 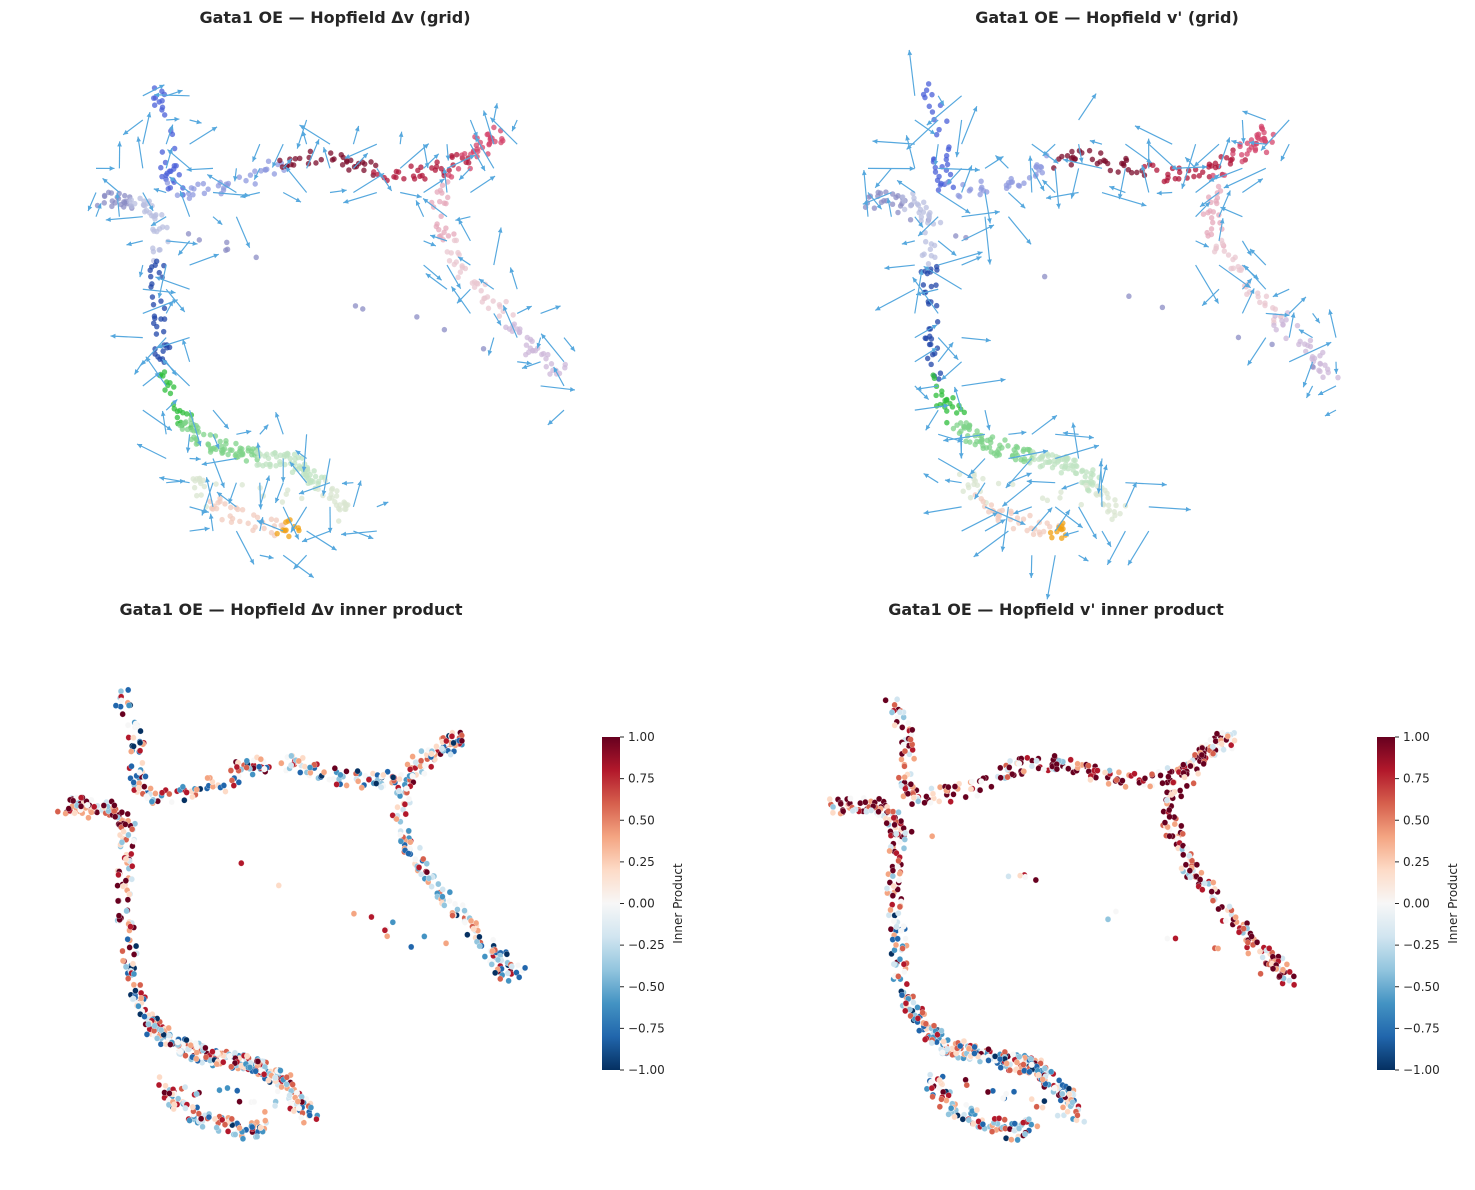 I want to click on chart-title: Gata1 OE — Hopfield Δv (grid), so click(x=335, y=17).